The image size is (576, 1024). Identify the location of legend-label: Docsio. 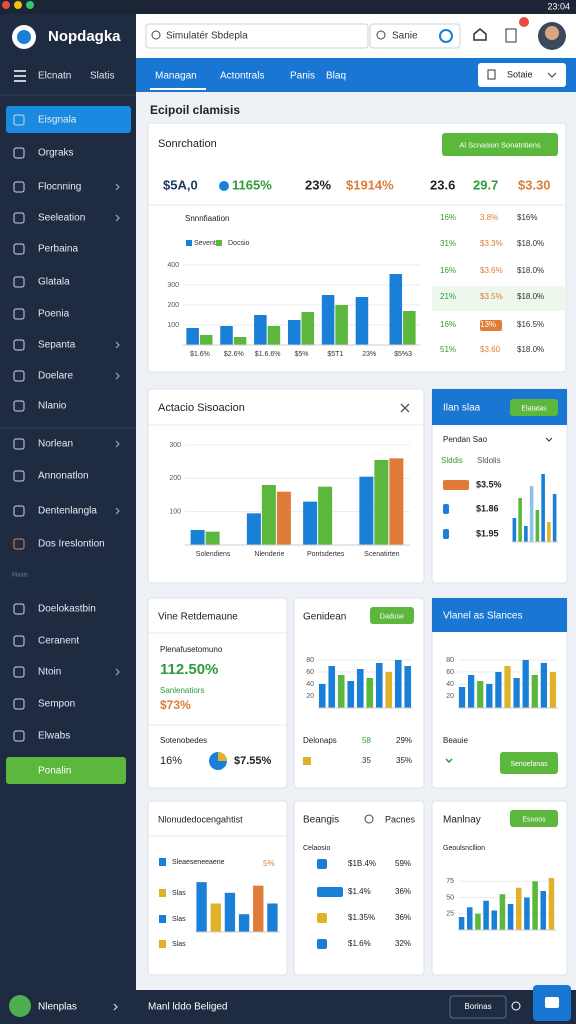
(239, 243).